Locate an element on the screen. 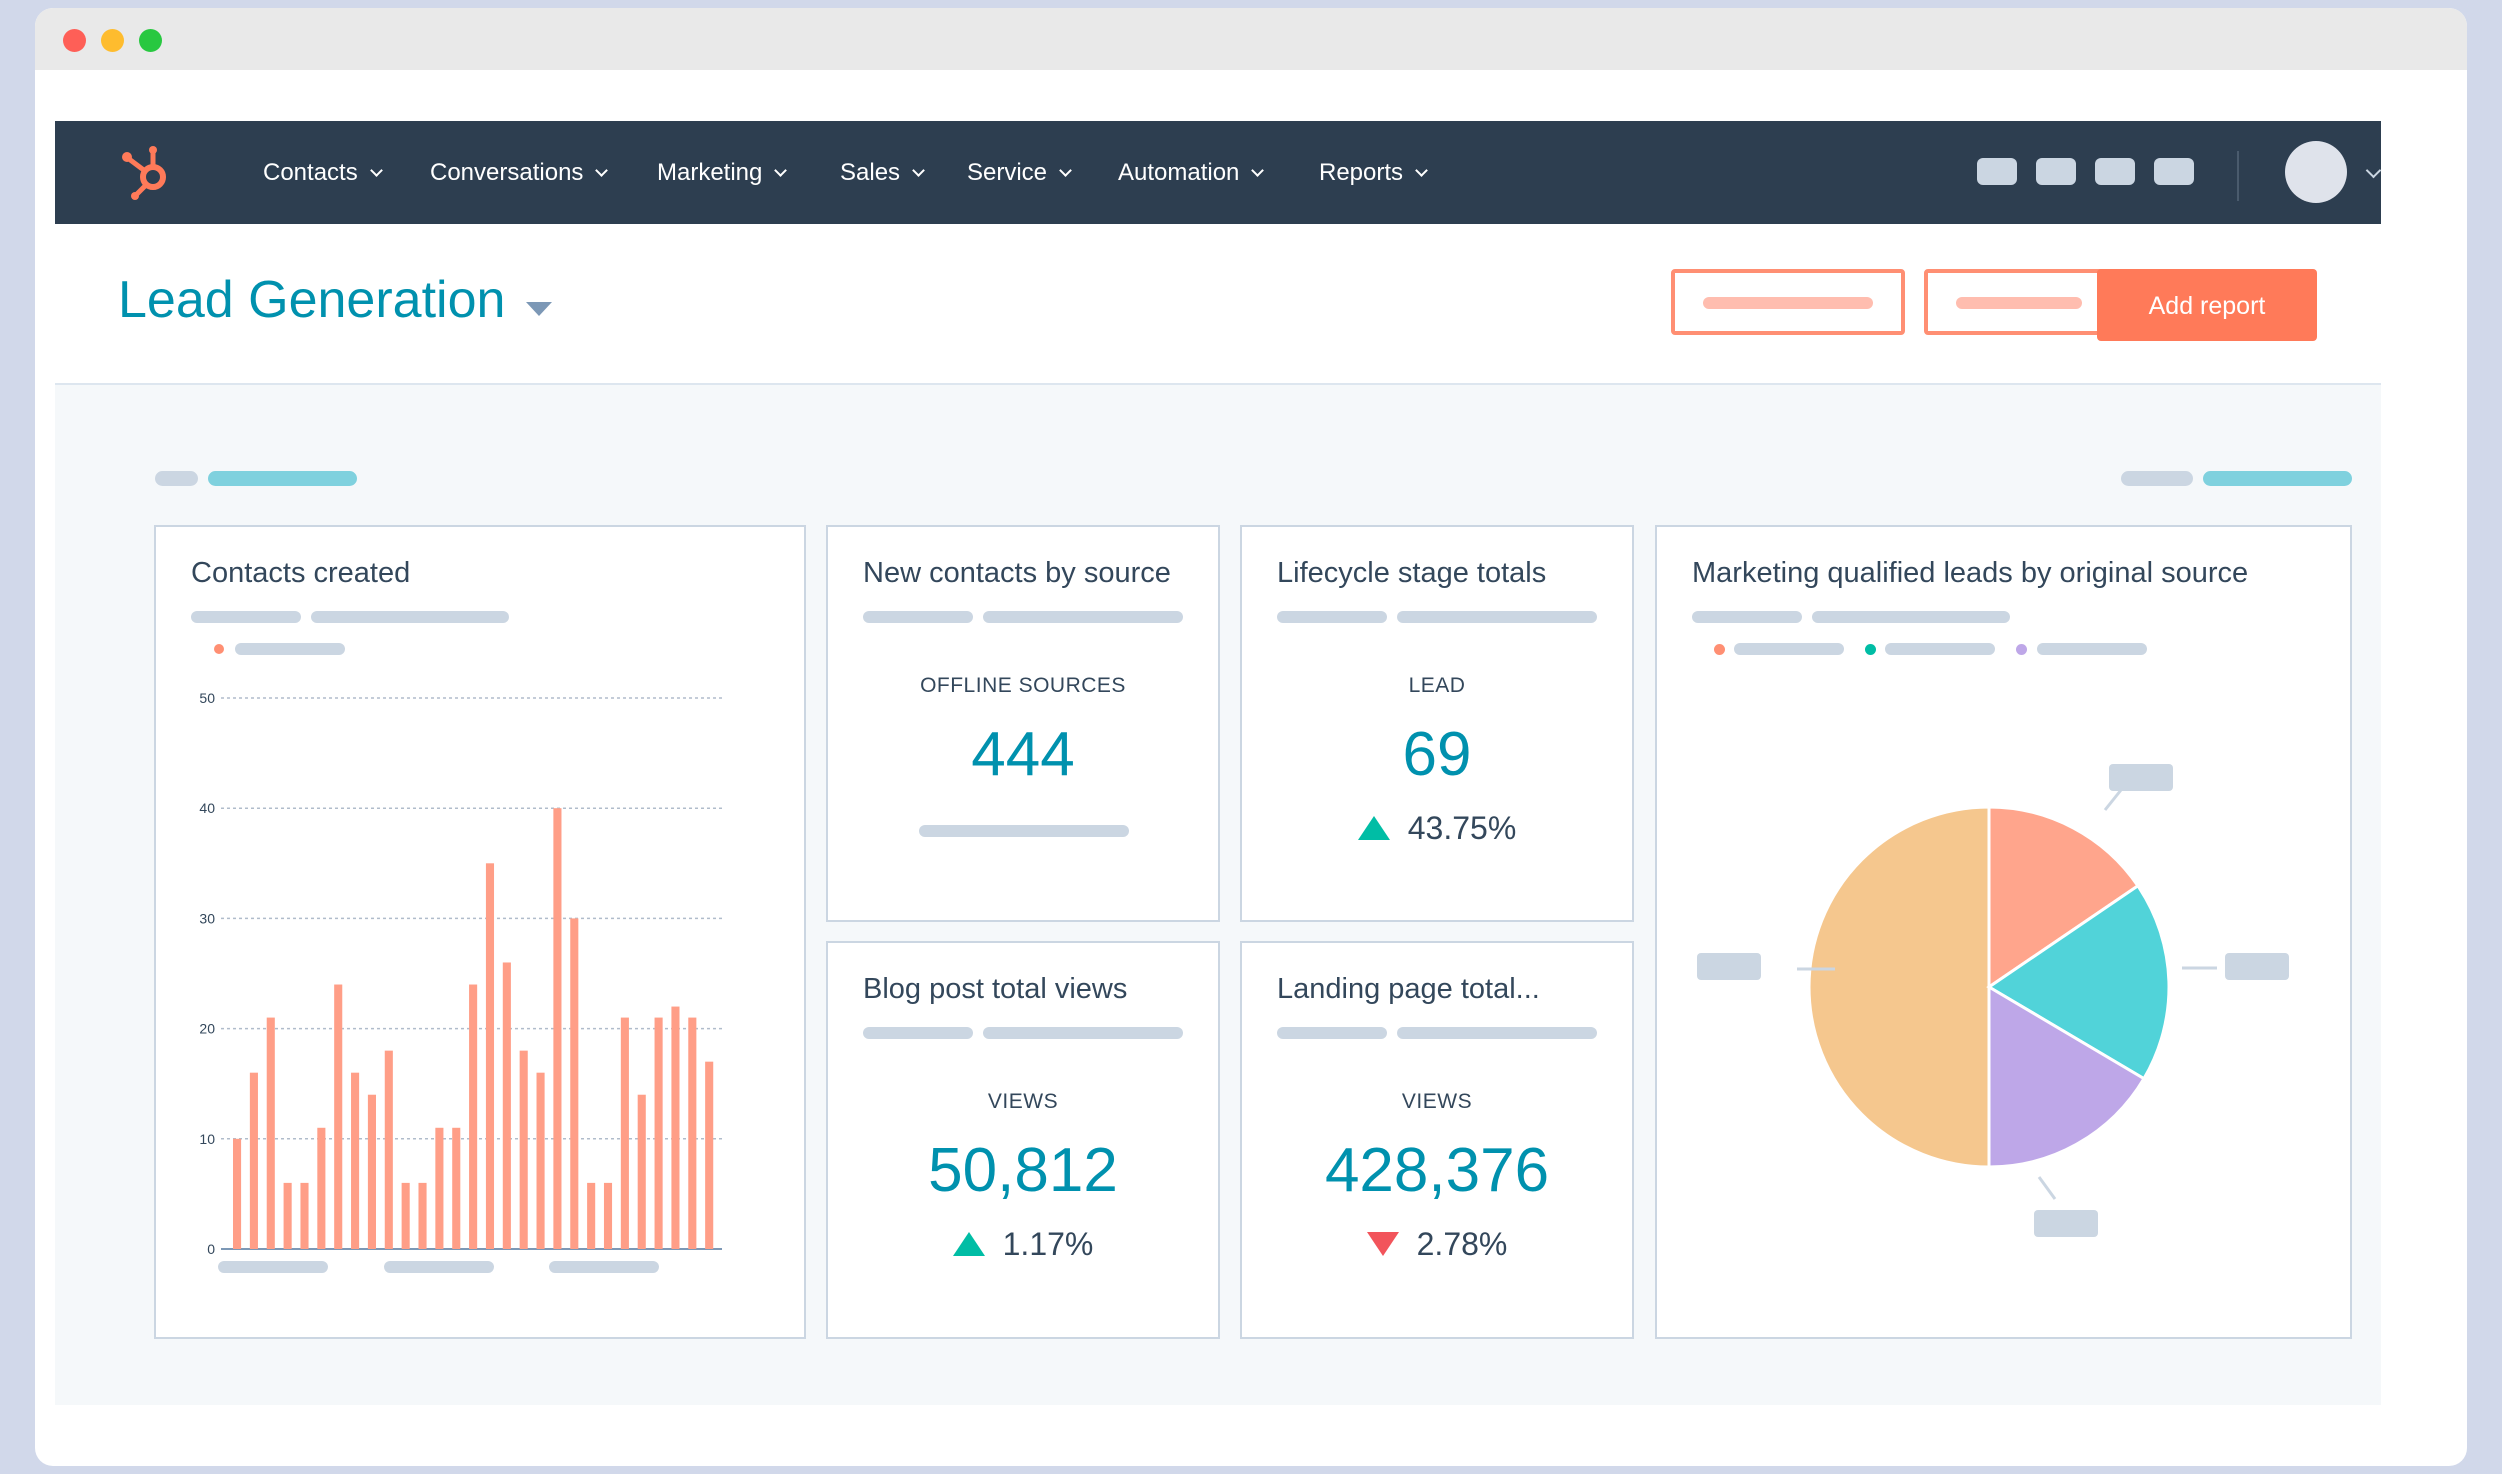  kpi-label: OFFLINE SOURCES is located at coordinates (1023, 685).